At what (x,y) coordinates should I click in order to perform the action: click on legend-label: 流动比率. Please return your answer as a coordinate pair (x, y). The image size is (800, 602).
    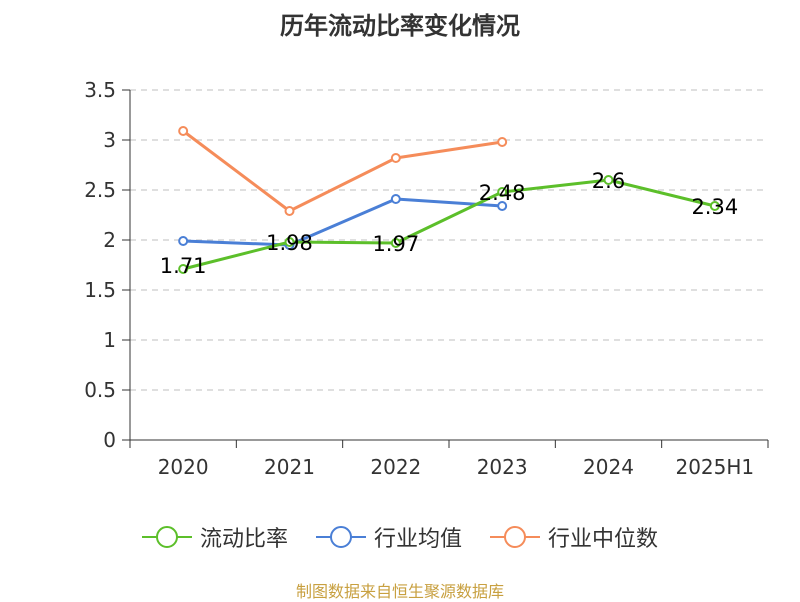
    Looking at the image, I should click on (243, 539).